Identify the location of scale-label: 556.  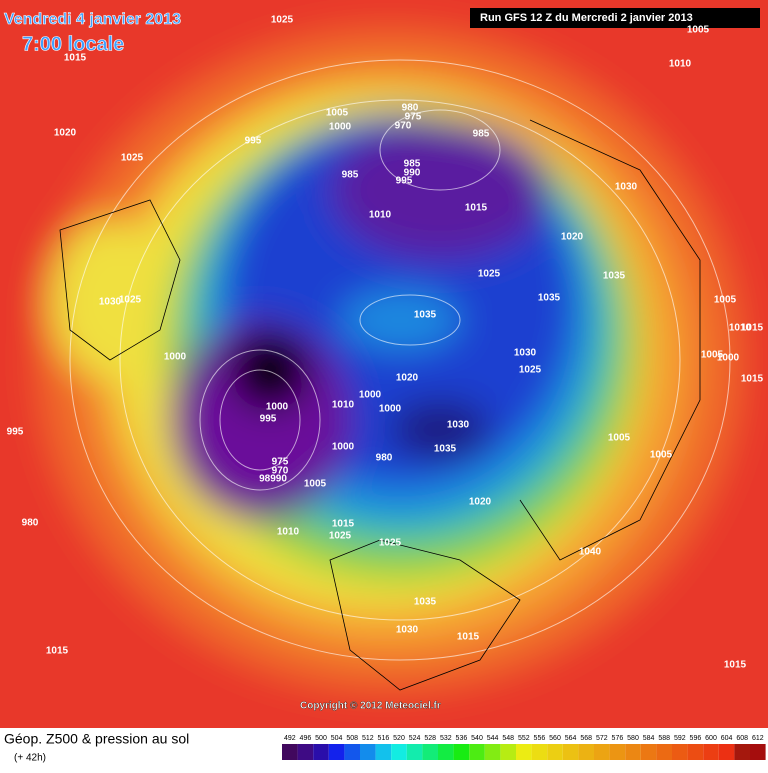
(540, 738).